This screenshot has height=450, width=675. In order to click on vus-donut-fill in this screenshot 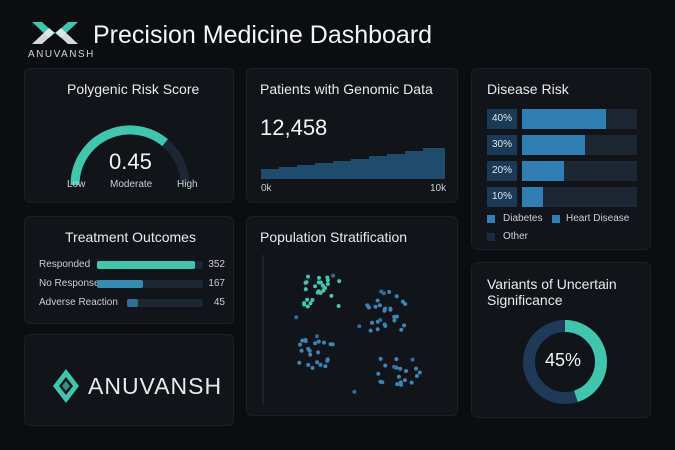, I will do `click(565, 362)`.